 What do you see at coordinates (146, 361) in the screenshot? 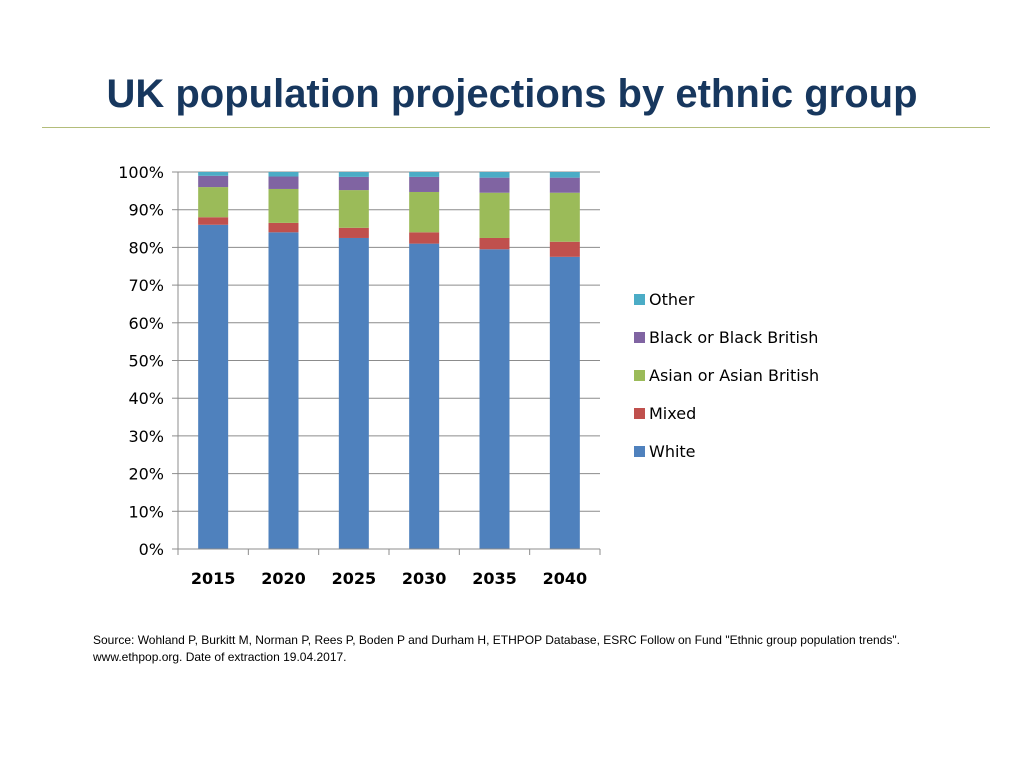
I see `y-tick-label: 50%` at bounding box center [146, 361].